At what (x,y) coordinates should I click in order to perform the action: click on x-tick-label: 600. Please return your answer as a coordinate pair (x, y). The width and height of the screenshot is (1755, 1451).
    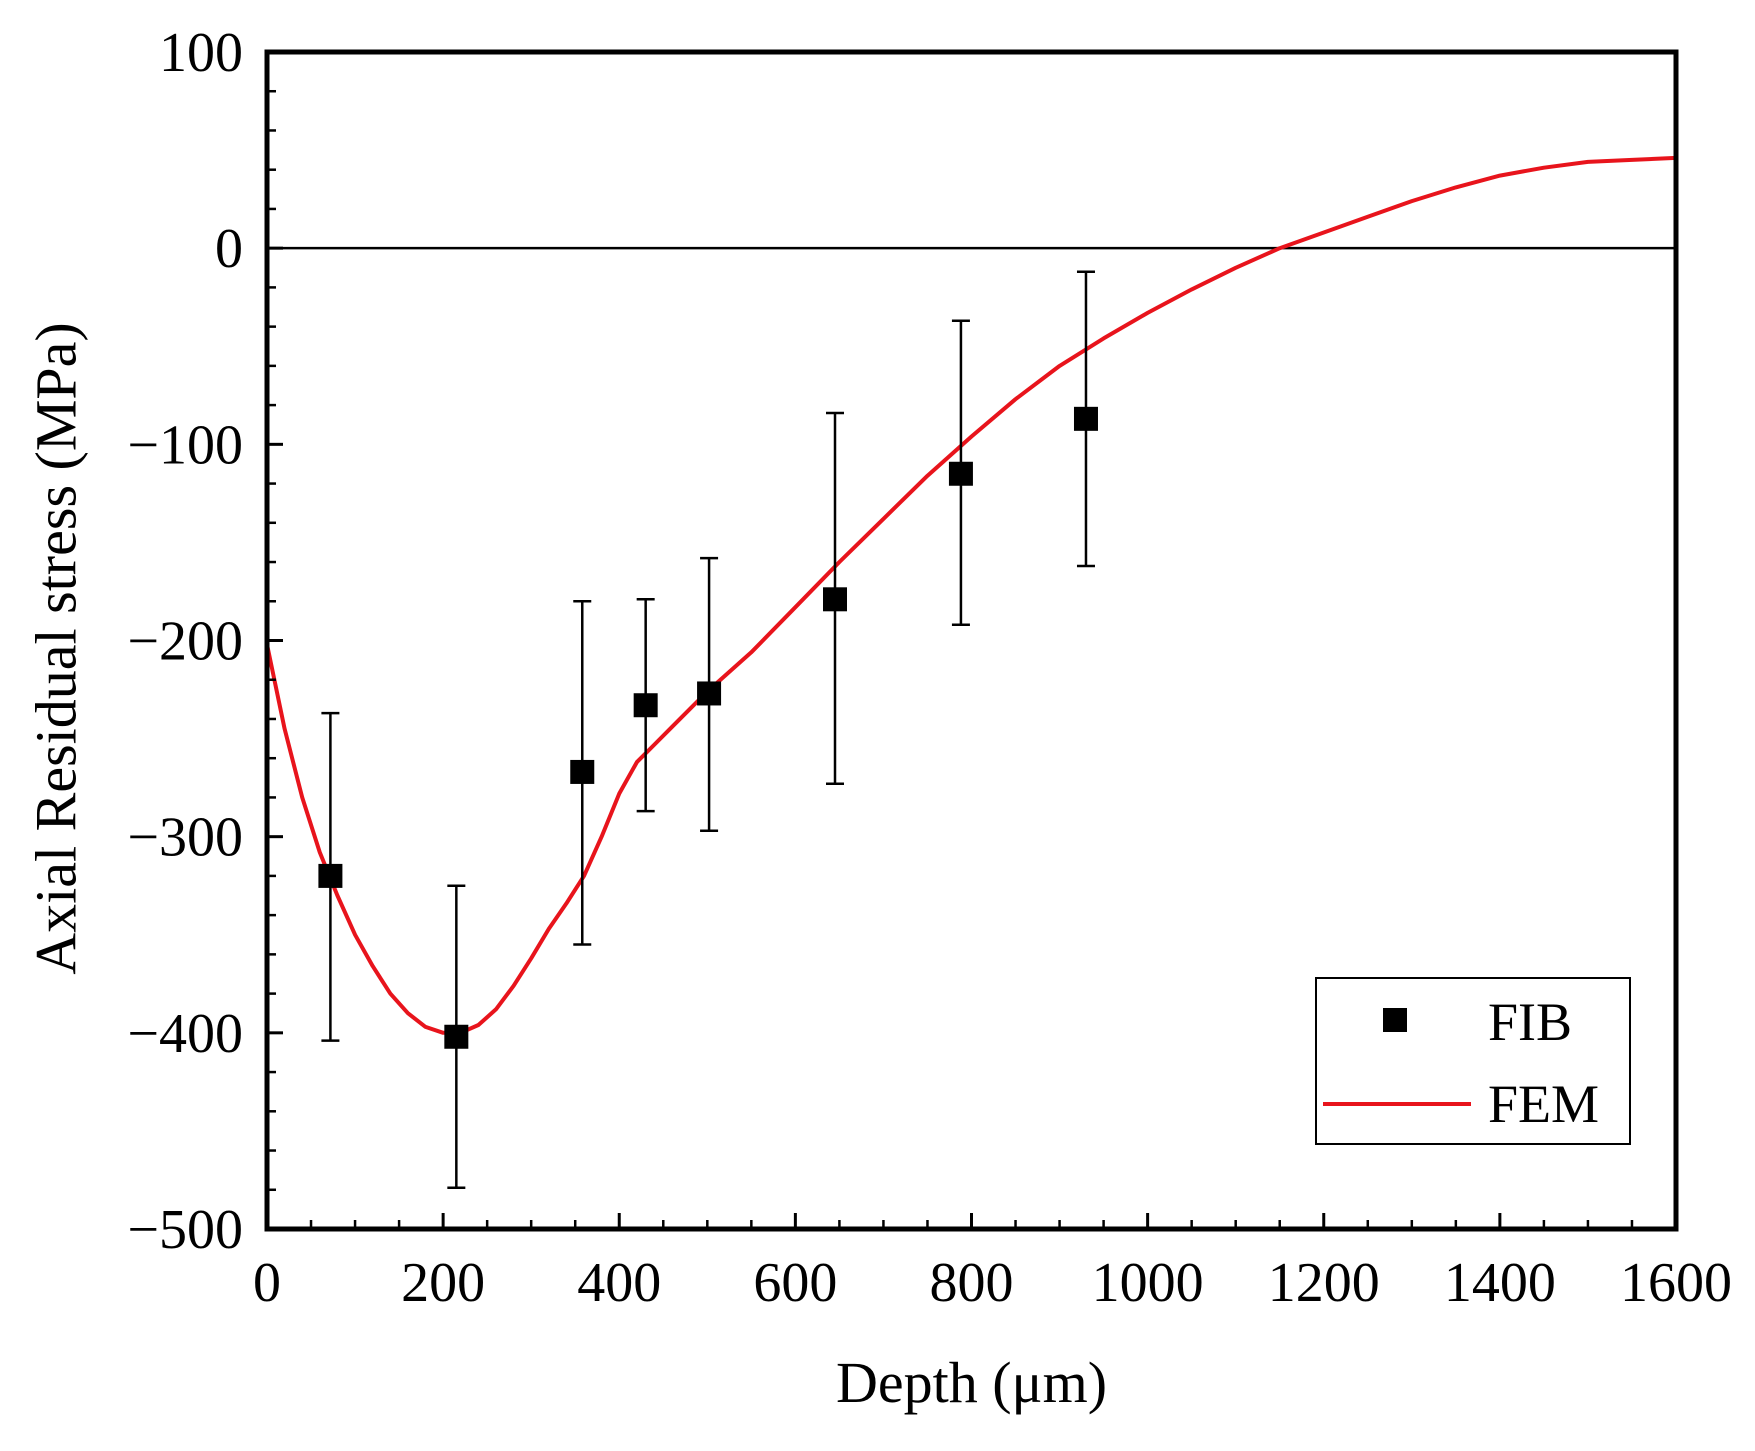
    Looking at the image, I should click on (795, 1283).